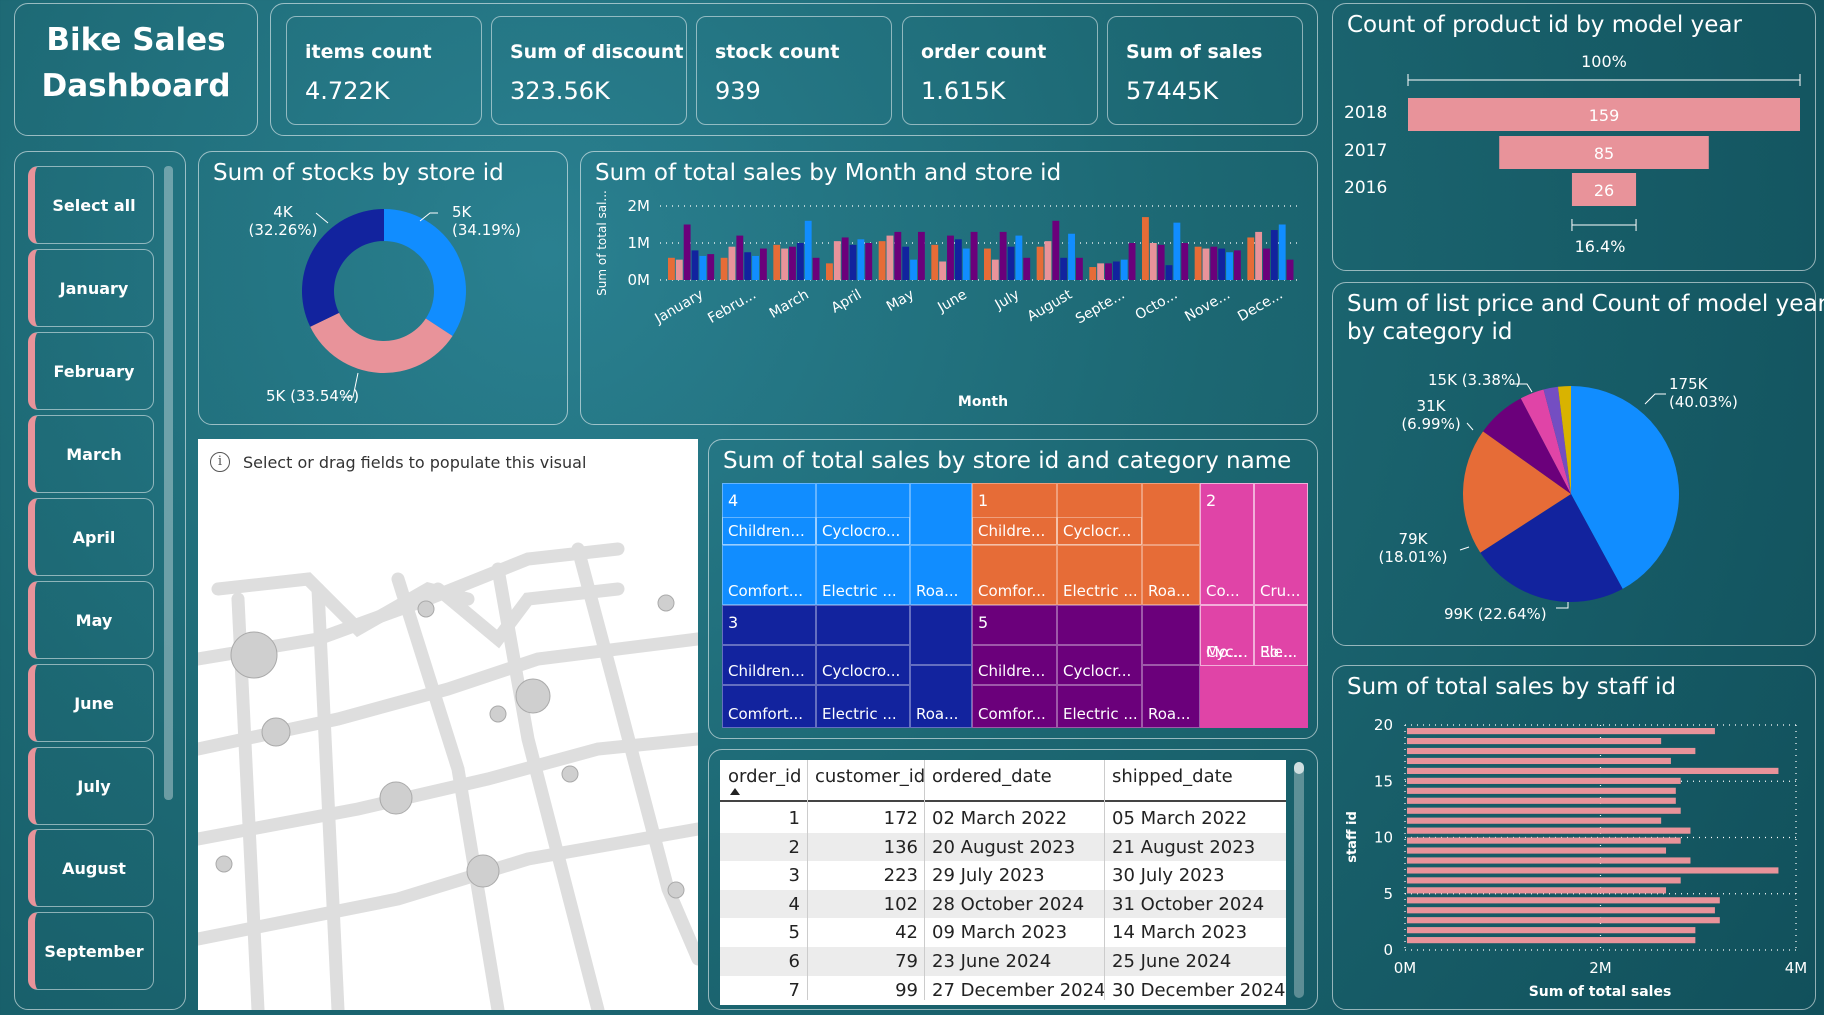  Describe the element at coordinates (1464, 548) in the screenshot. I see `pie-leader` at that location.